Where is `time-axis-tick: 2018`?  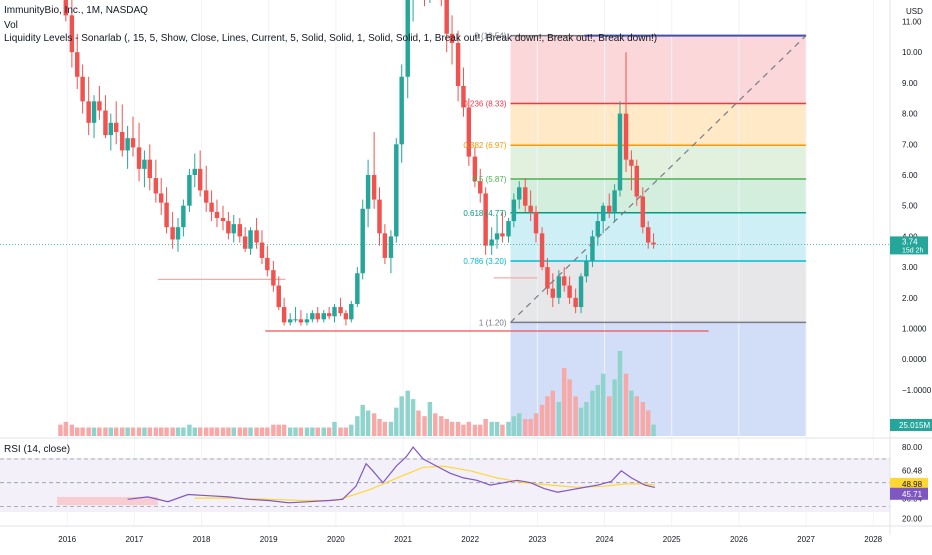
time-axis-tick: 2018 is located at coordinates (202, 539).